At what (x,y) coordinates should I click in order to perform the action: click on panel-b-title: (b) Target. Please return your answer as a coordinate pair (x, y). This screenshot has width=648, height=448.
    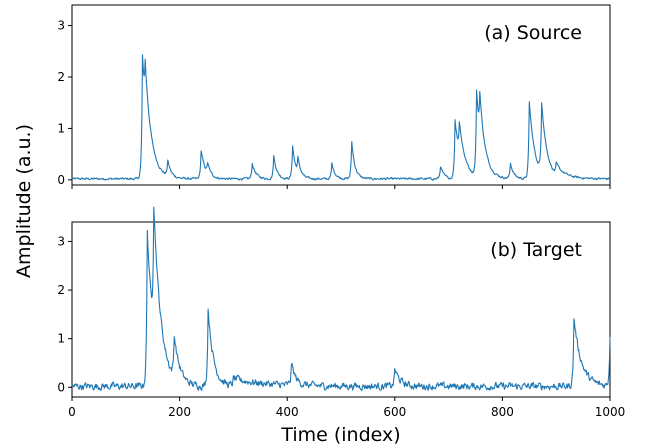
    Looking at the image, I should click on (536, 250).